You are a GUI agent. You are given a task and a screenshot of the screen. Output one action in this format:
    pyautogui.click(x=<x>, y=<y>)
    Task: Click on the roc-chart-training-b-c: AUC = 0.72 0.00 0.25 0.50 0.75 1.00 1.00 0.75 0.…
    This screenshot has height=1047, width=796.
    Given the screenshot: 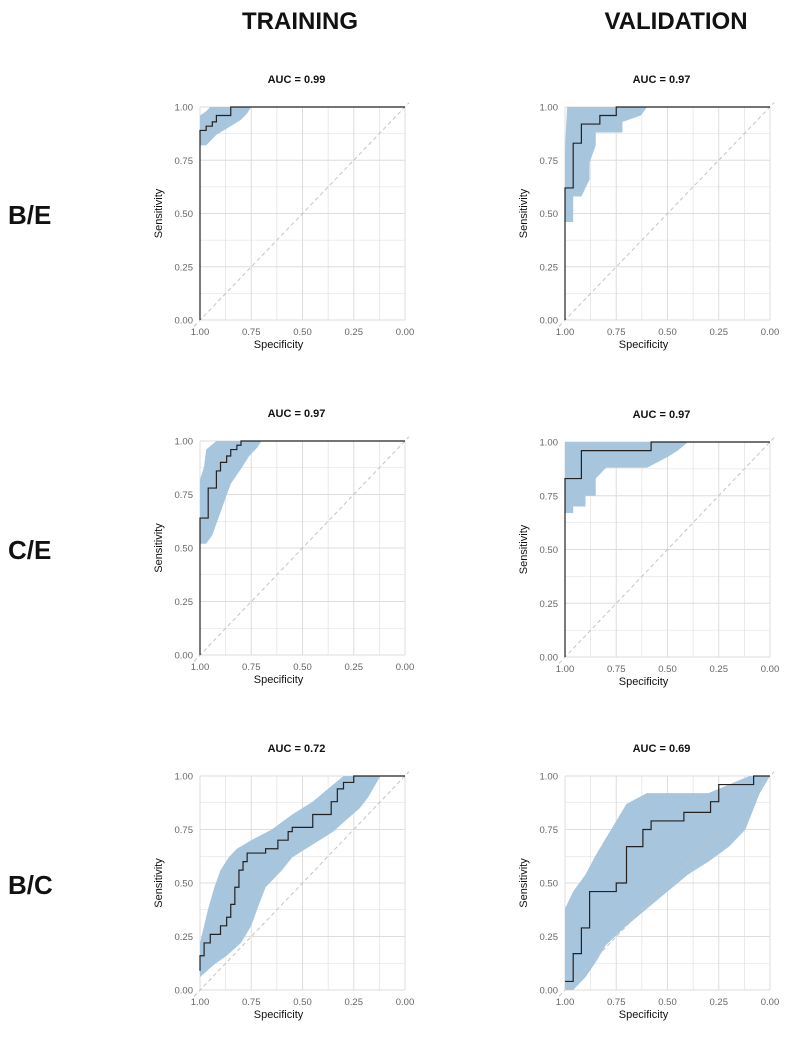 What is the action you would take?
    pyautogui.click(x=284, y=882)
    